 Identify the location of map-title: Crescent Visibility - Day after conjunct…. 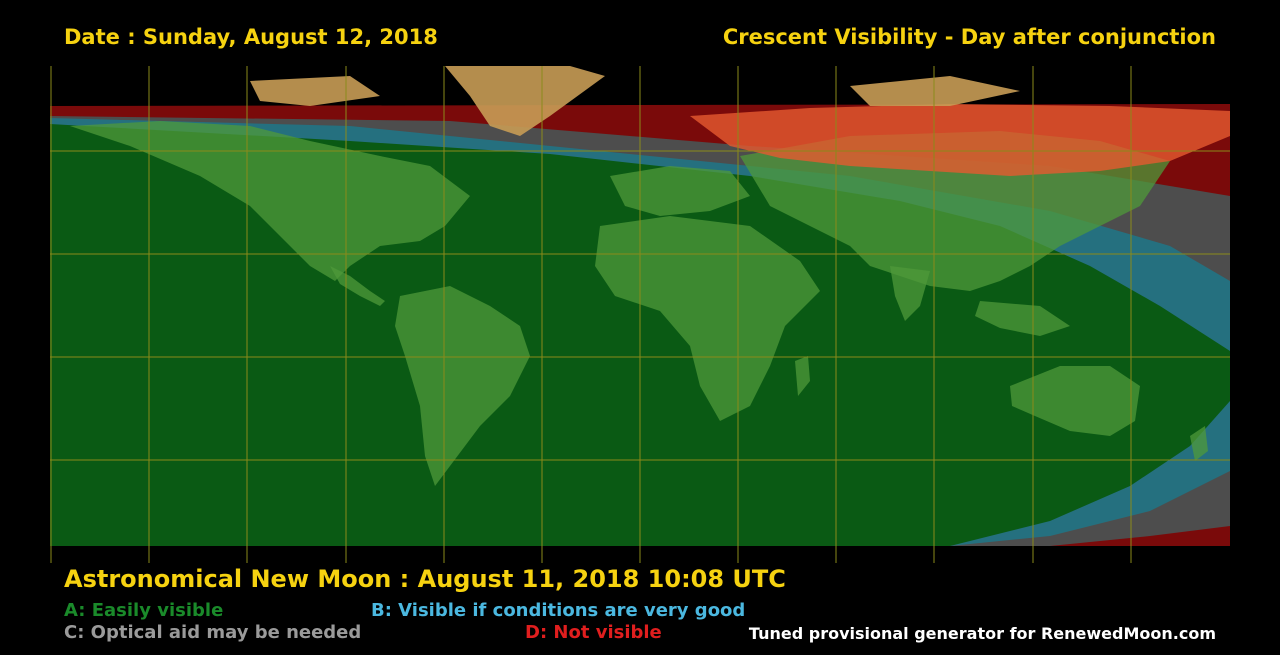
(969, 37).